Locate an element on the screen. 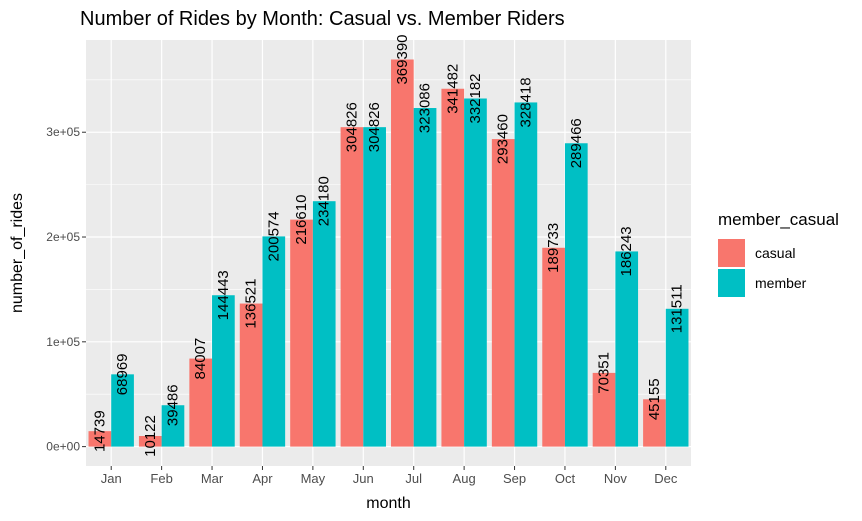 The image size is (862, 521). bar-member-jun is located at coordinates (374, 287).